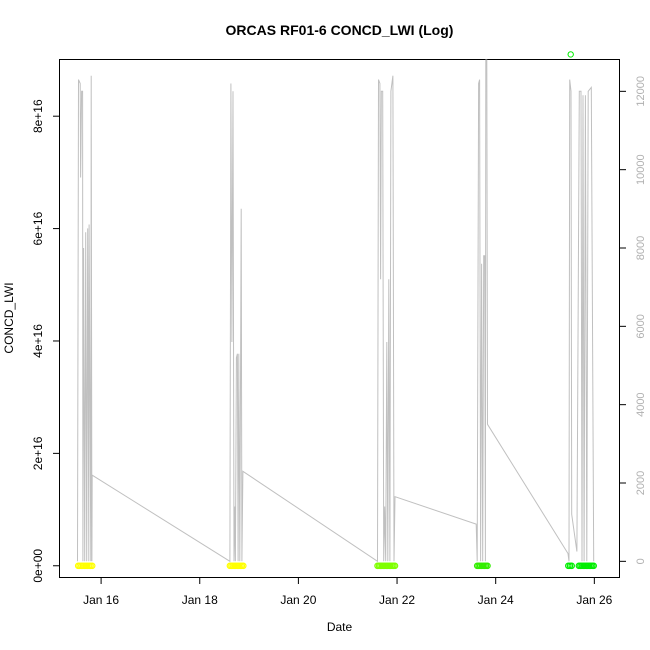  Describe the element at coordinates (482, 566) in the screenshot. I see `flight-4-points` at that location.